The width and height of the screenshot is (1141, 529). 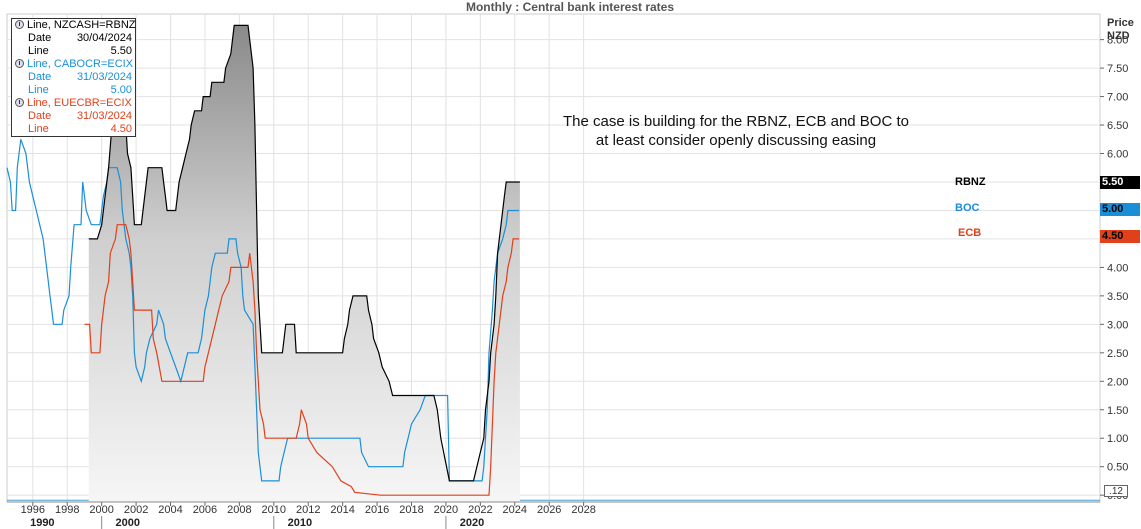 What do you see at coordinates (121, 90) in the screenshot?
I see `legend-line-value: 5.00` at bounding box center [121, 90].